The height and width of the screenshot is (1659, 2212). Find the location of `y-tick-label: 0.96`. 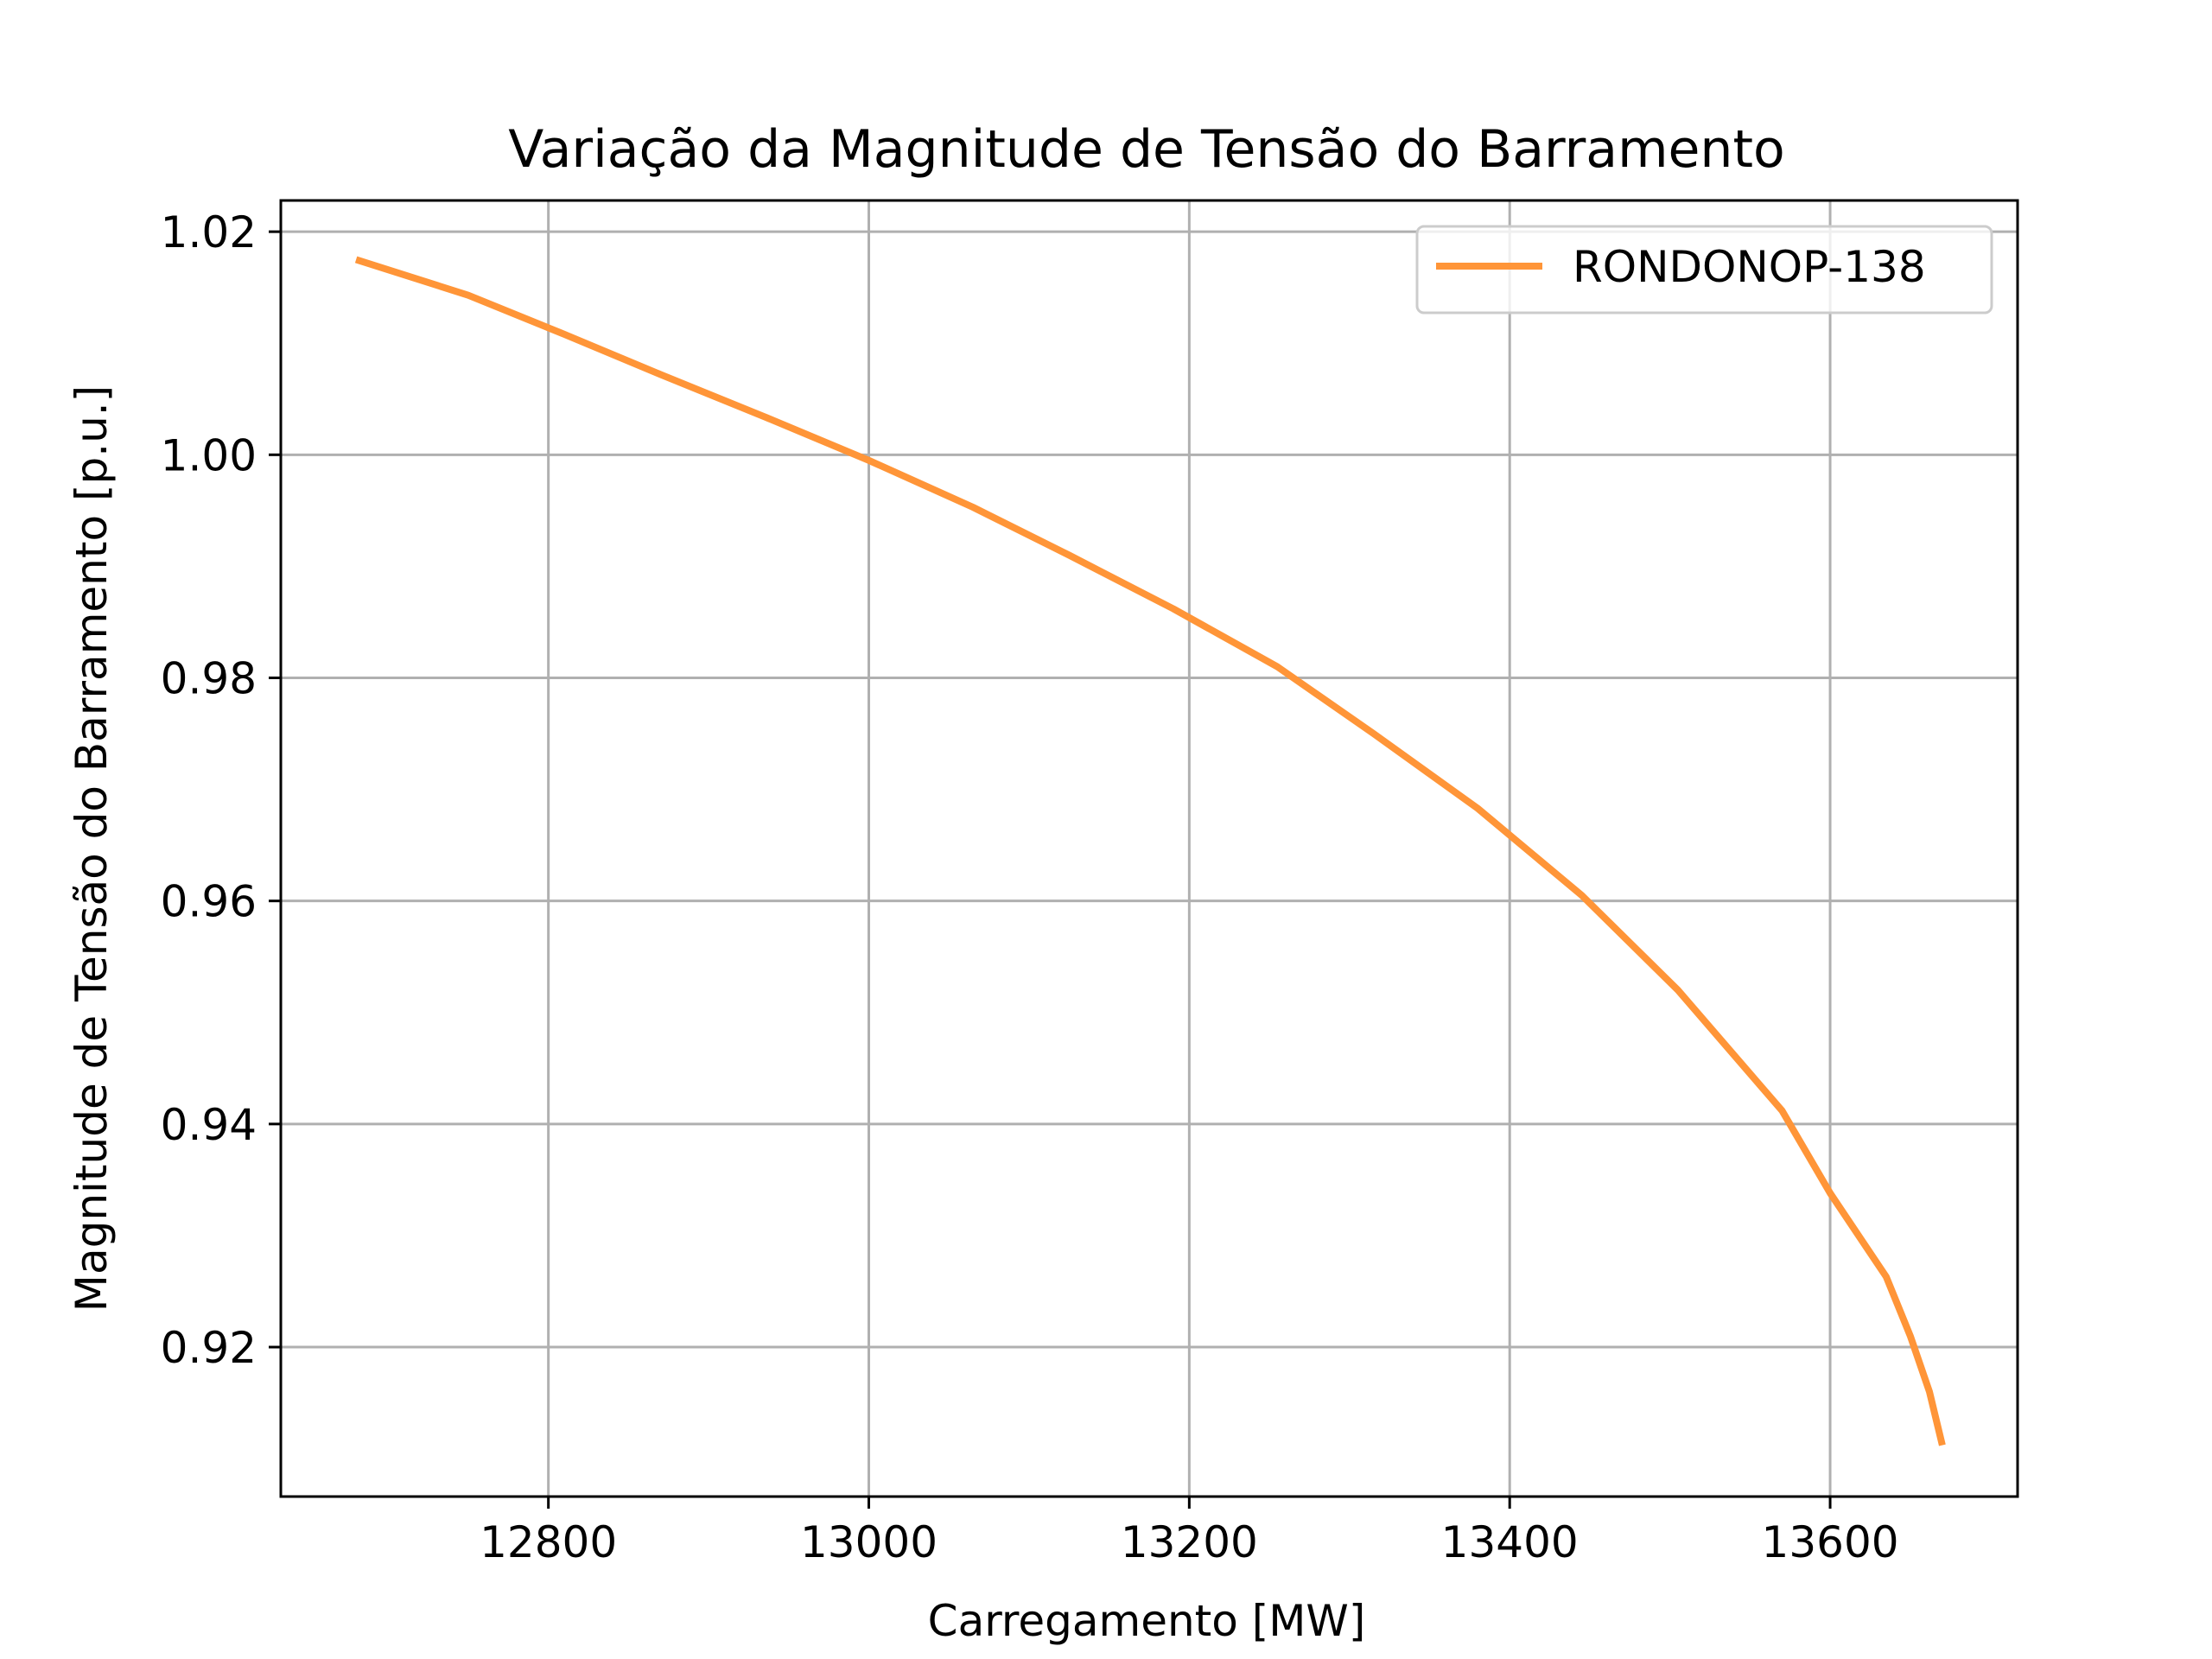

y-tick-label: 0.96 is located at coordinates (209, 902).